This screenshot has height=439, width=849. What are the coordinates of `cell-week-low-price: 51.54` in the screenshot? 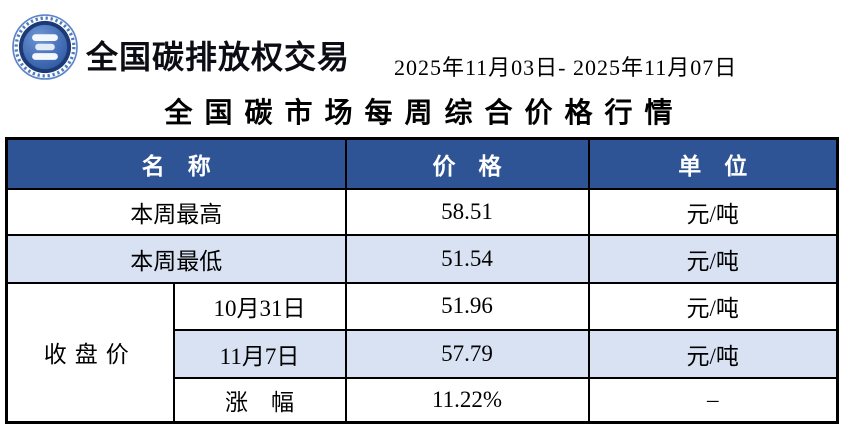 It's located at (467, 258).